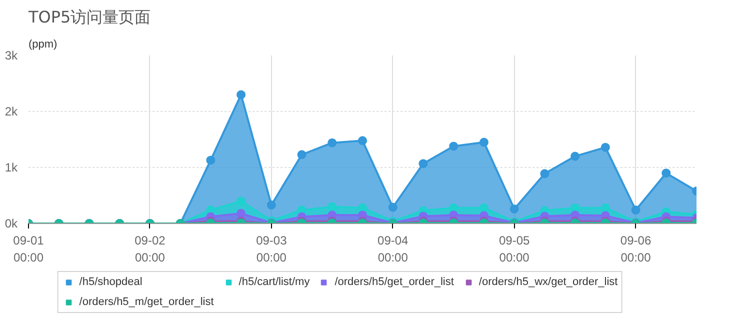  What do you see at coordinates (636, 249) in the screenshot?
I see `x-tick-label: 09-06 00:00` at bounding box center [636, 249].